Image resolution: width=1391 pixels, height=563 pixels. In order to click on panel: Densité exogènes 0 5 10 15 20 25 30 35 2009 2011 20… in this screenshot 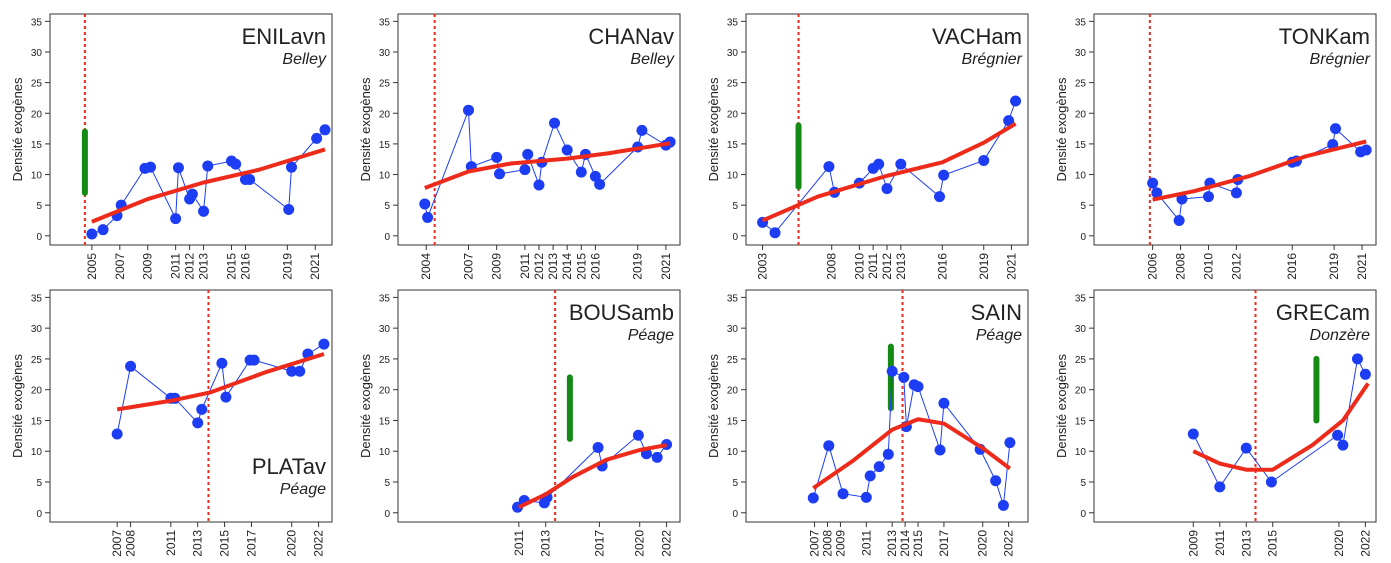, I will do `click(1215, 423)`.